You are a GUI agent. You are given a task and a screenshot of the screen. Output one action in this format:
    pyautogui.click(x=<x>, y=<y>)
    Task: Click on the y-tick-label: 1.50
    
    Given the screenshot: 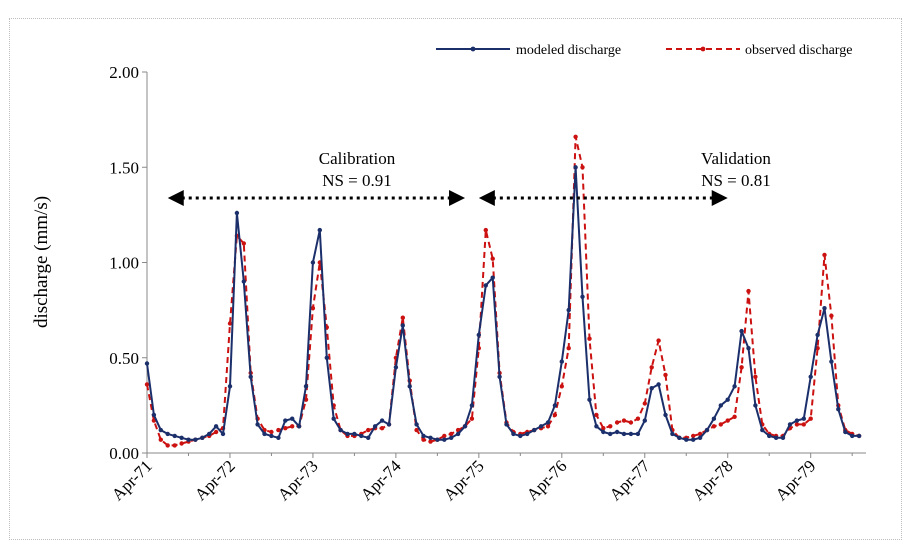 What is the action you would take?
    pyautogui.click(x=124, y=167)
    